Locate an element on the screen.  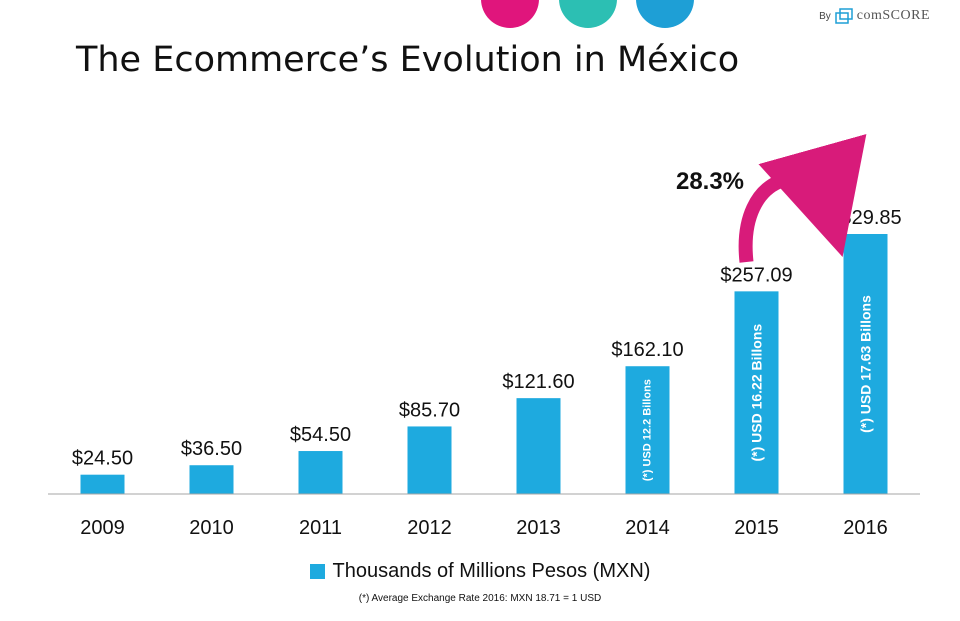
x-tick-2015: 2015 is located at coordinates (756, 528).